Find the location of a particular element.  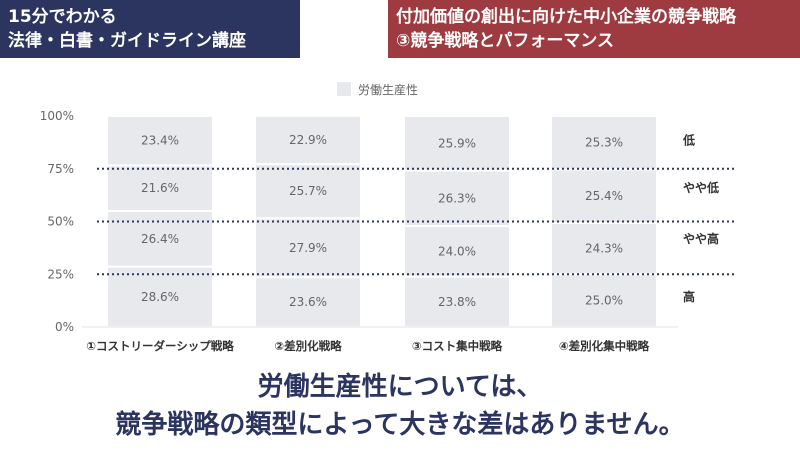

data-label: 25.9% is located at coordinates (457, 143).